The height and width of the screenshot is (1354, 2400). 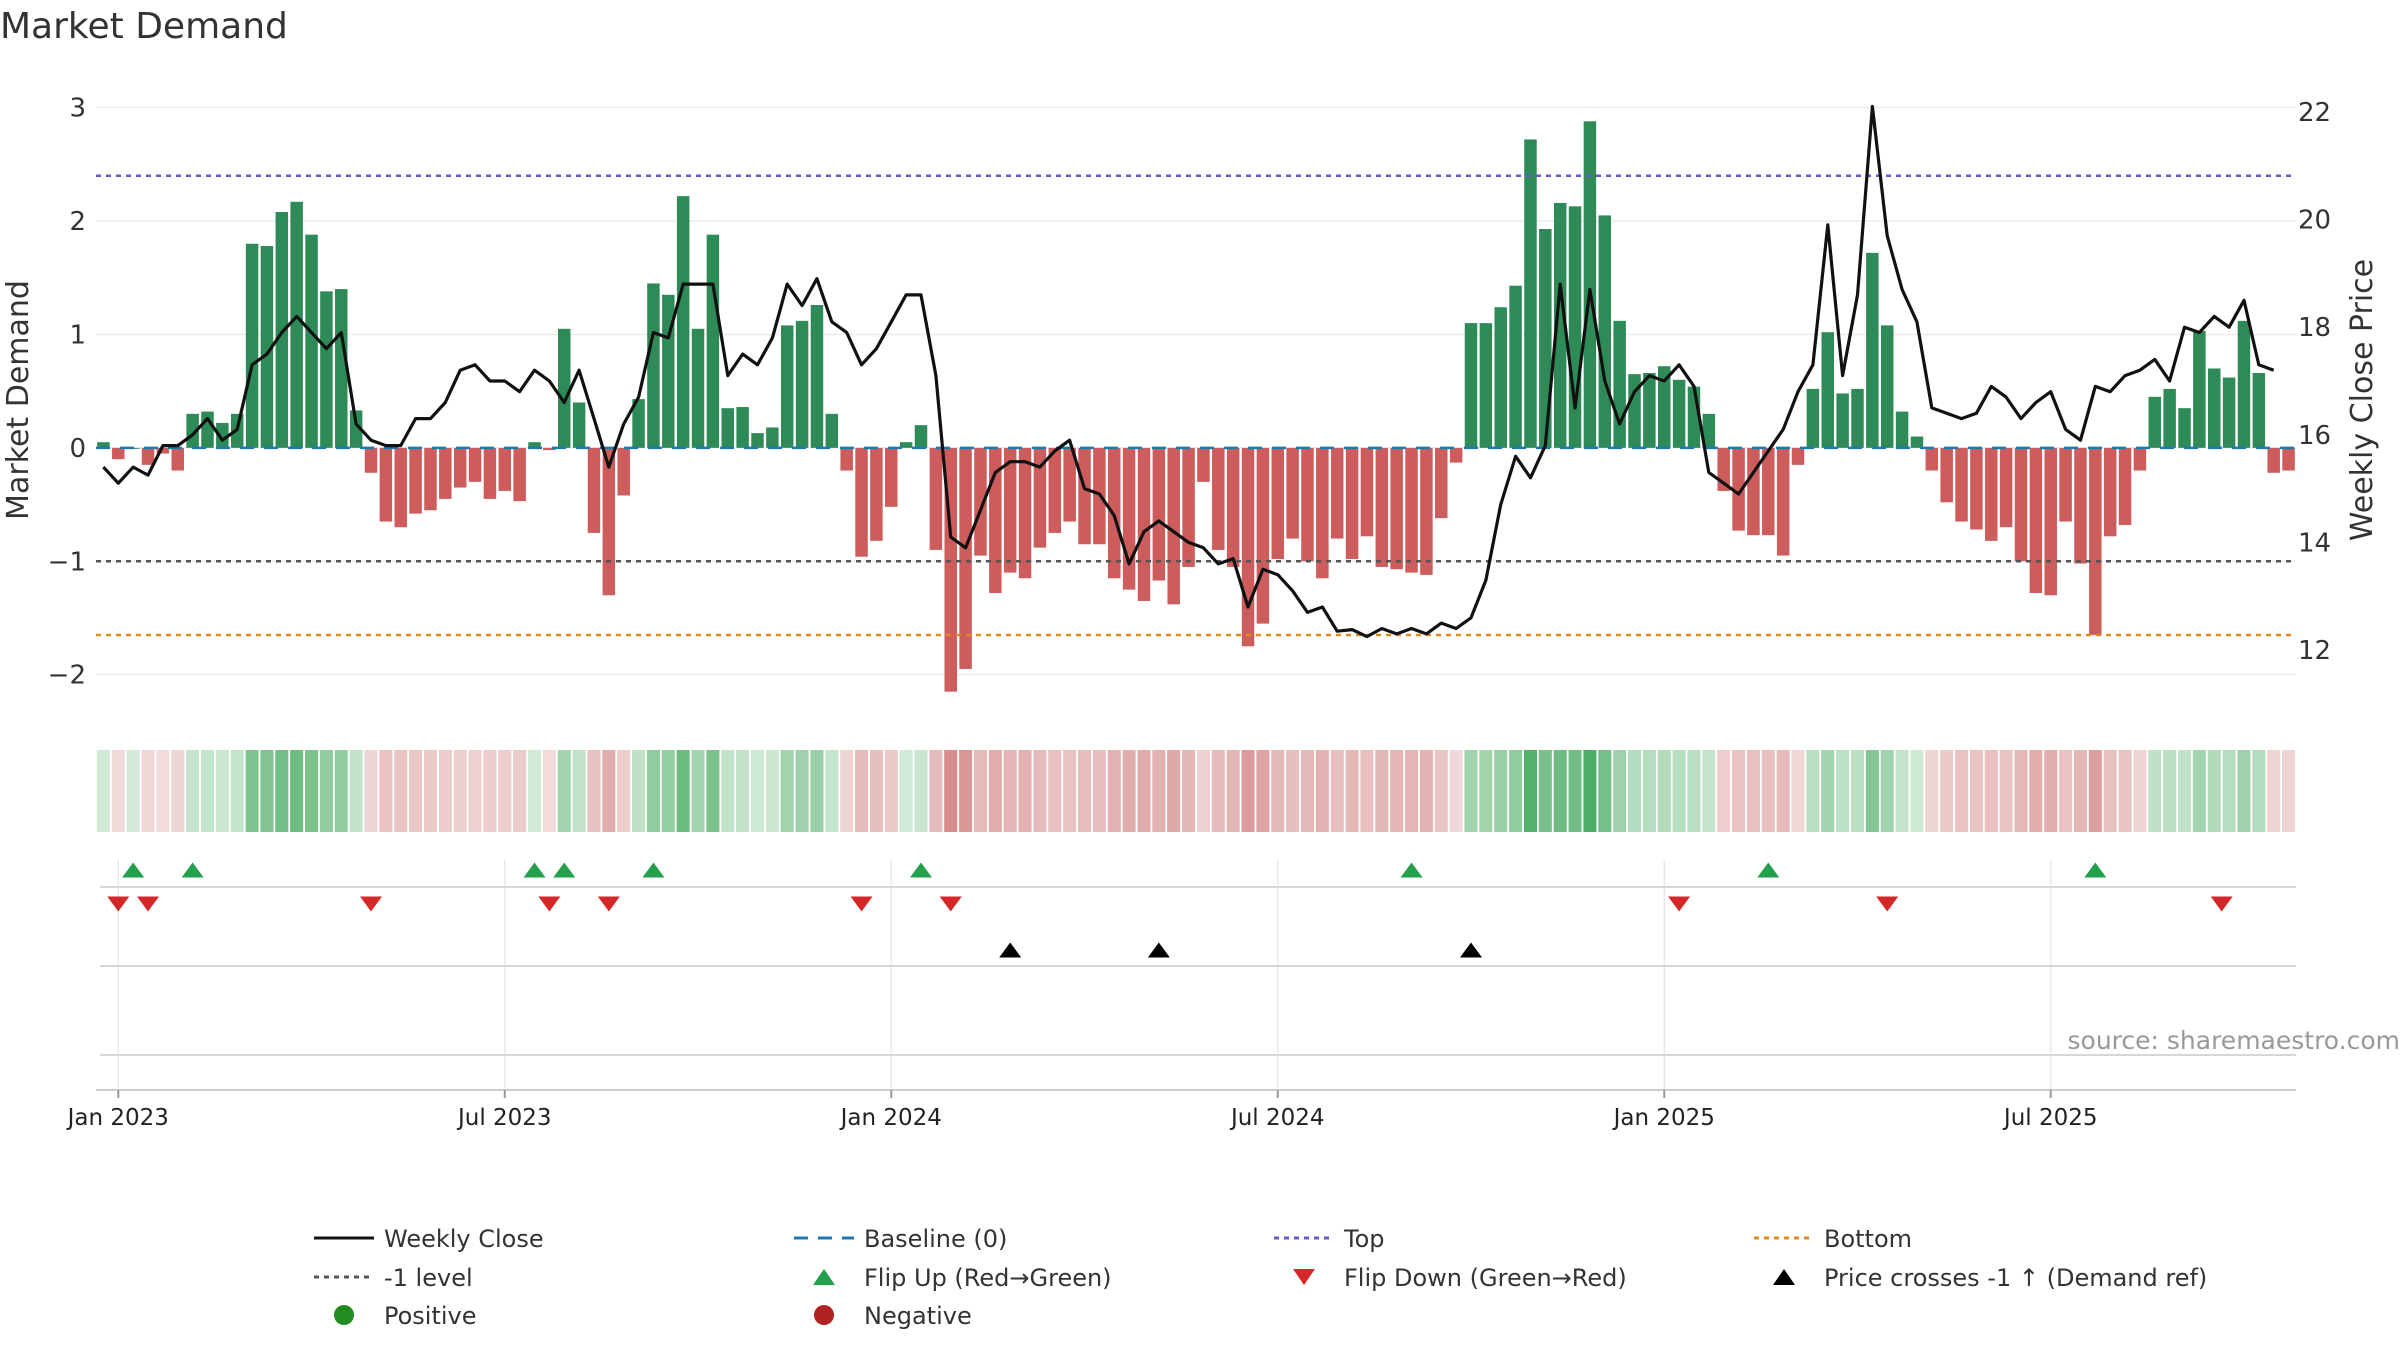 I want to click on x-tick-label: Jul 2024, so click(x=1277, y=1118).